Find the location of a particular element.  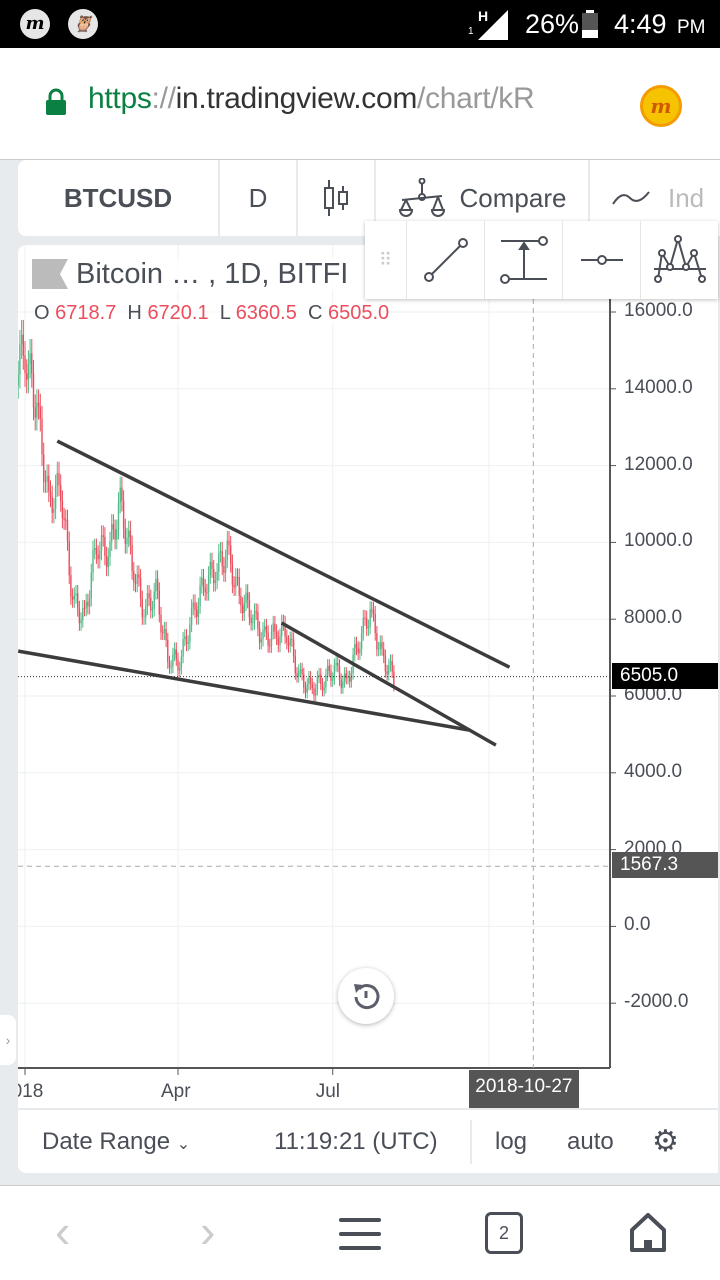

price-tick-label: 4000.0 is located at coordinates (653, 771).